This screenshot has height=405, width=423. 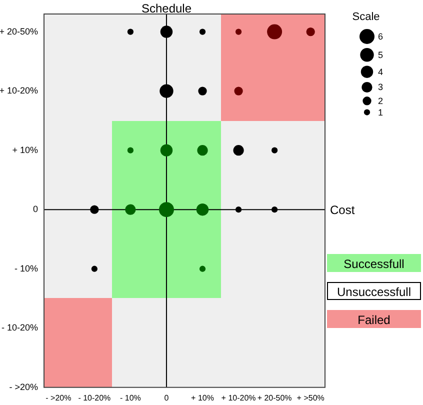 I want to click on x-tick-label: - 10-20%, so click(x=94, y=397).